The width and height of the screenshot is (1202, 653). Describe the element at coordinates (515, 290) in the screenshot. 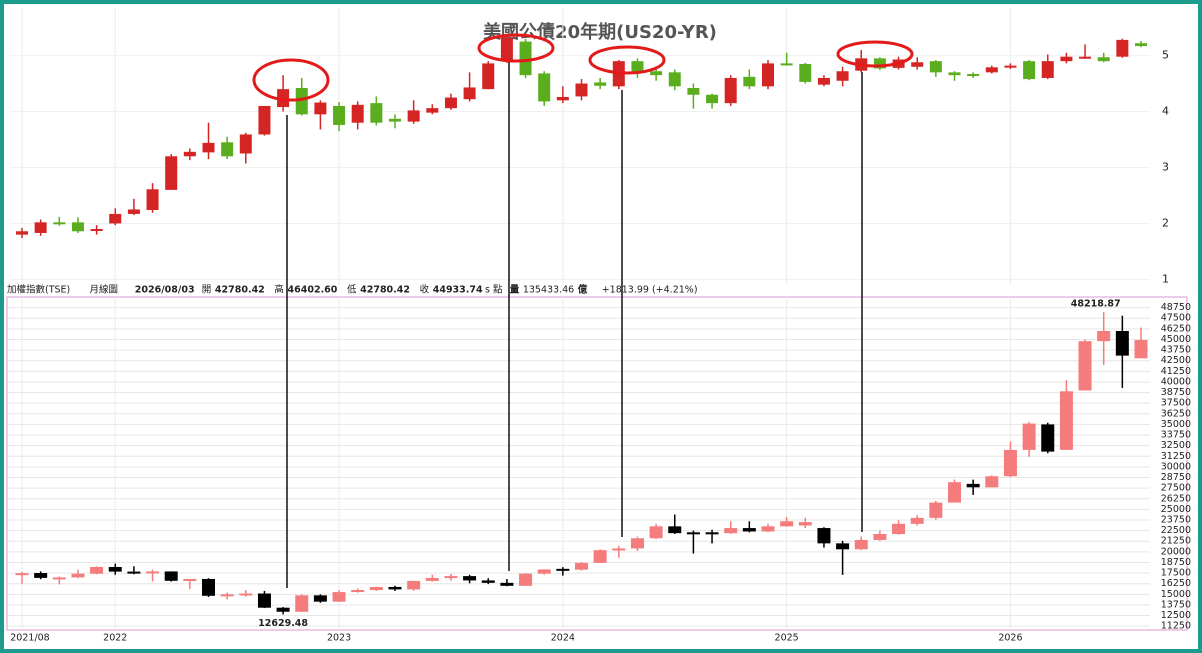

I see `info-item: 量` at that location.